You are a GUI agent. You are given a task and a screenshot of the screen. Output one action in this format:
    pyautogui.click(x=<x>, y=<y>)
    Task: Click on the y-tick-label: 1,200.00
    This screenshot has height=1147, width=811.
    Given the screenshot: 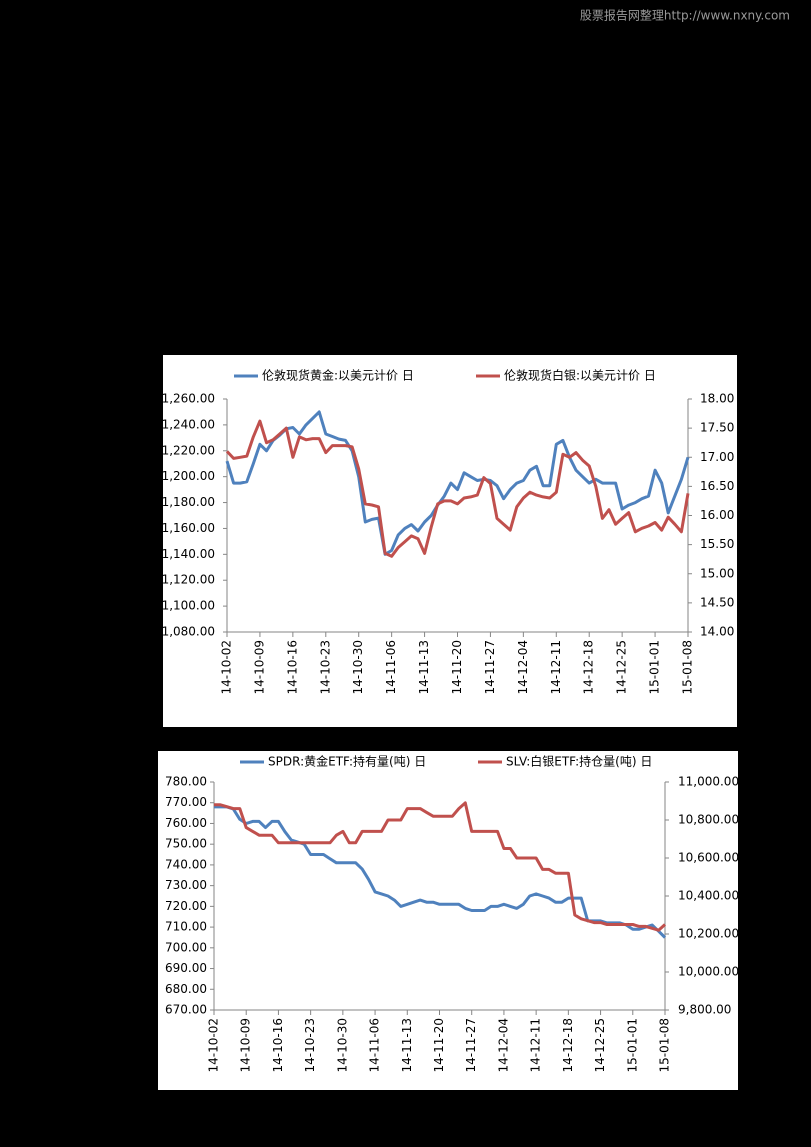 What is the action you would take?
    pyautogui.click(x=188, y=476)
    